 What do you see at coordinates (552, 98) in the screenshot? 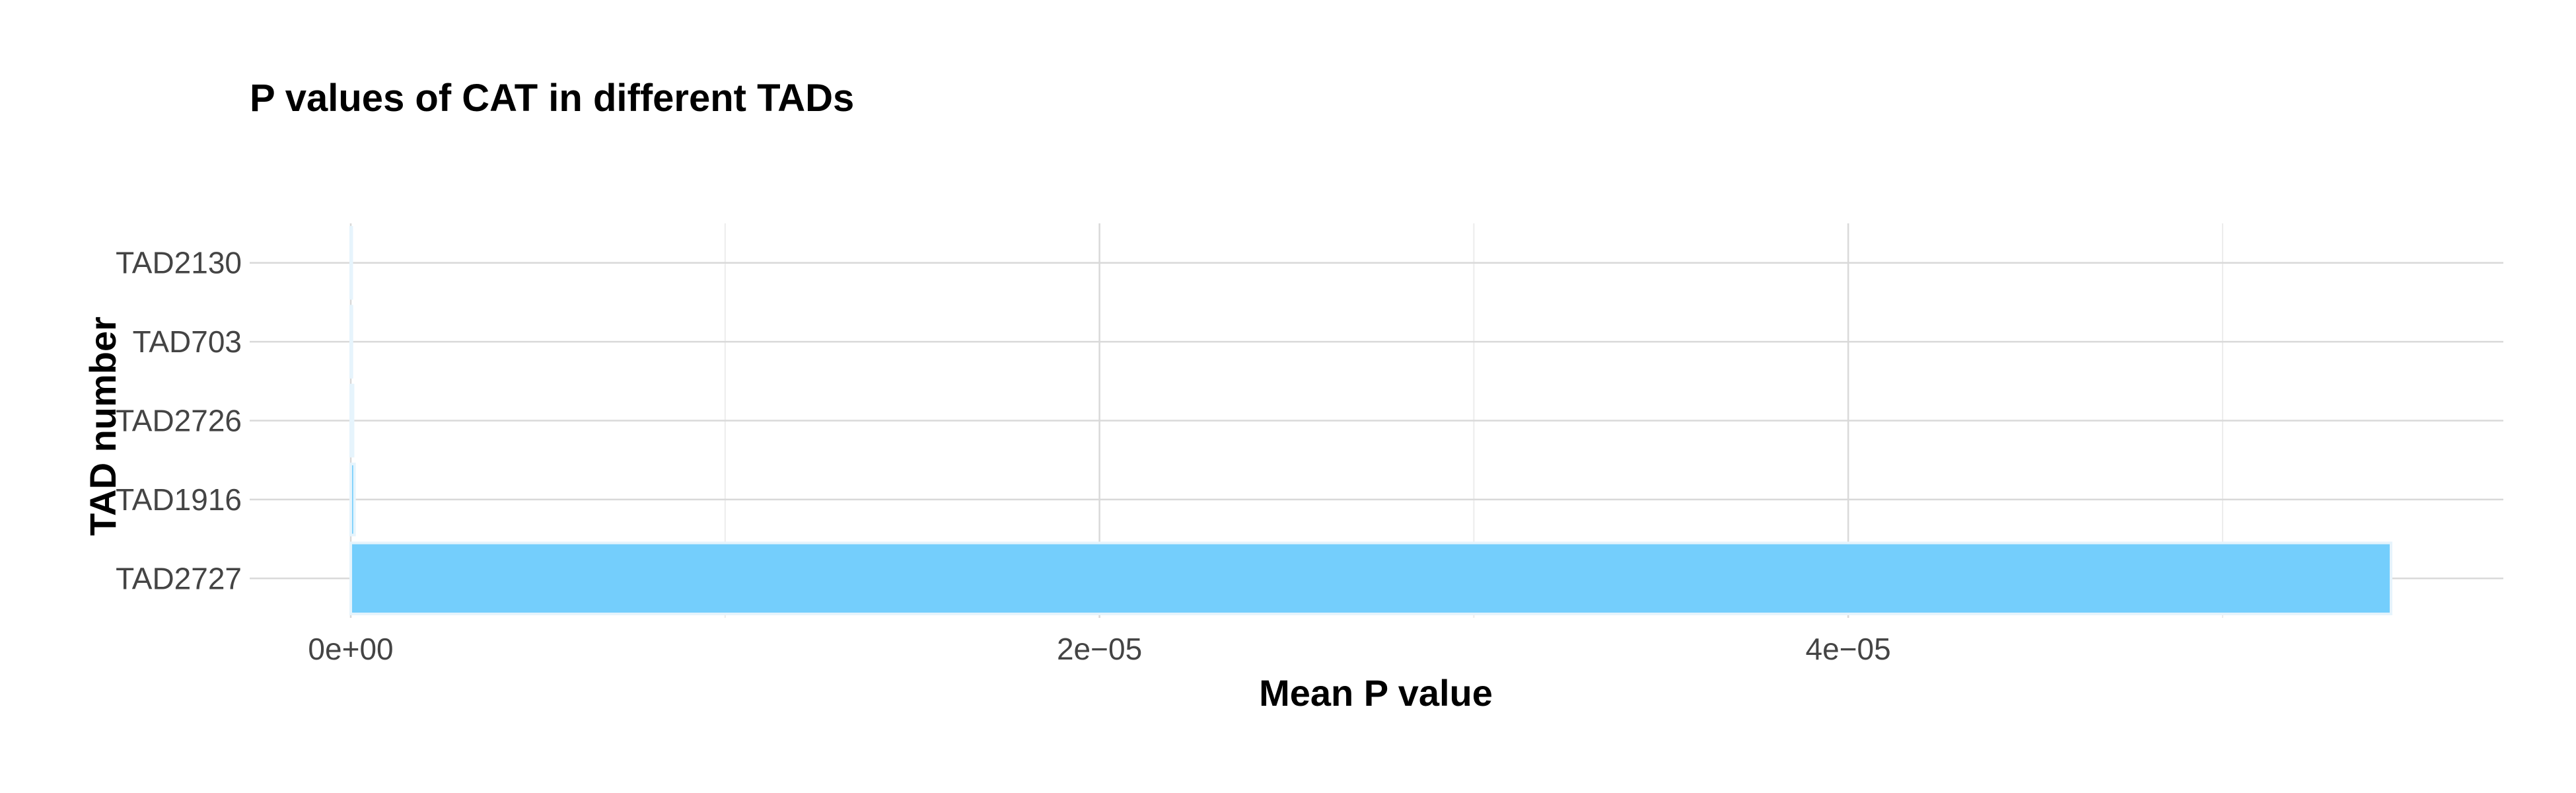
I see `chart-title: P values of CAT in different TADs` at bounding box center [552, 98].